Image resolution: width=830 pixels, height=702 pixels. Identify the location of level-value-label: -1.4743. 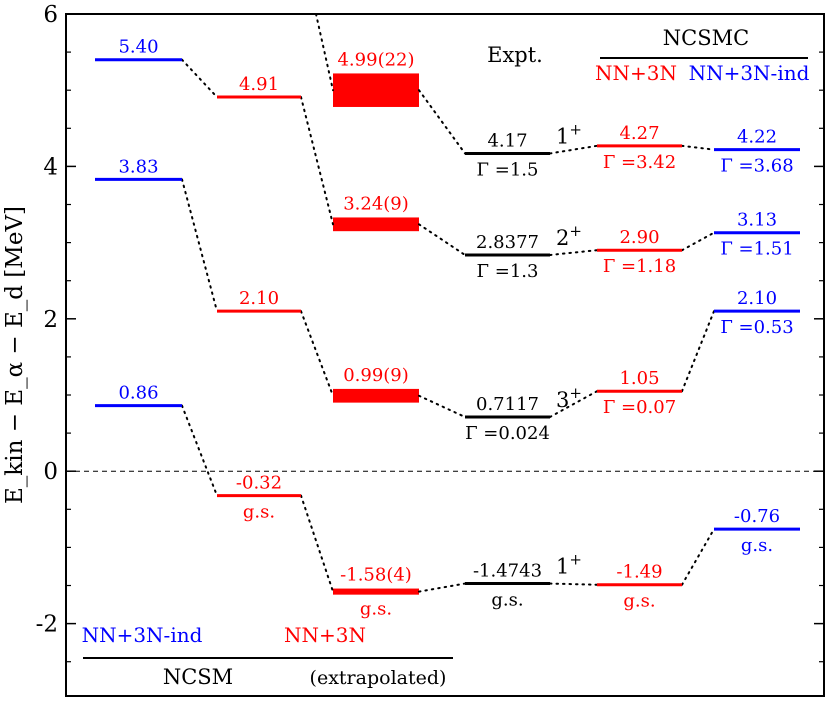
(507, 571).